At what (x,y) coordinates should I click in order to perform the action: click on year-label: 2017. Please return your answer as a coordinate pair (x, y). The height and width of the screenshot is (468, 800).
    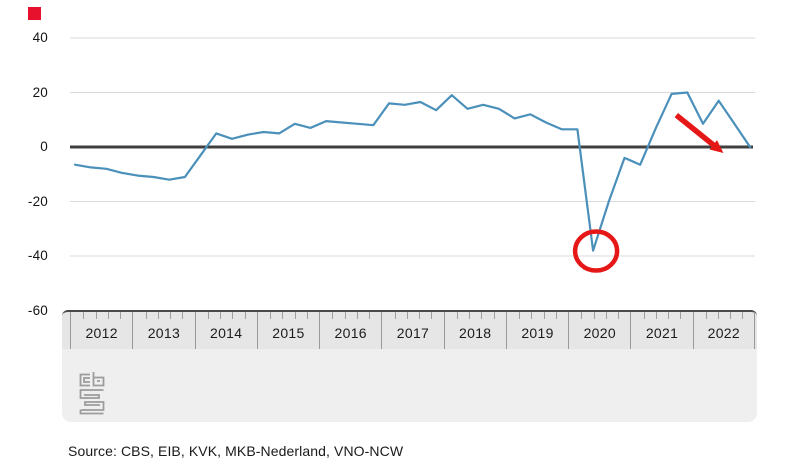
    Looking at the image, I should click on (413, 332).